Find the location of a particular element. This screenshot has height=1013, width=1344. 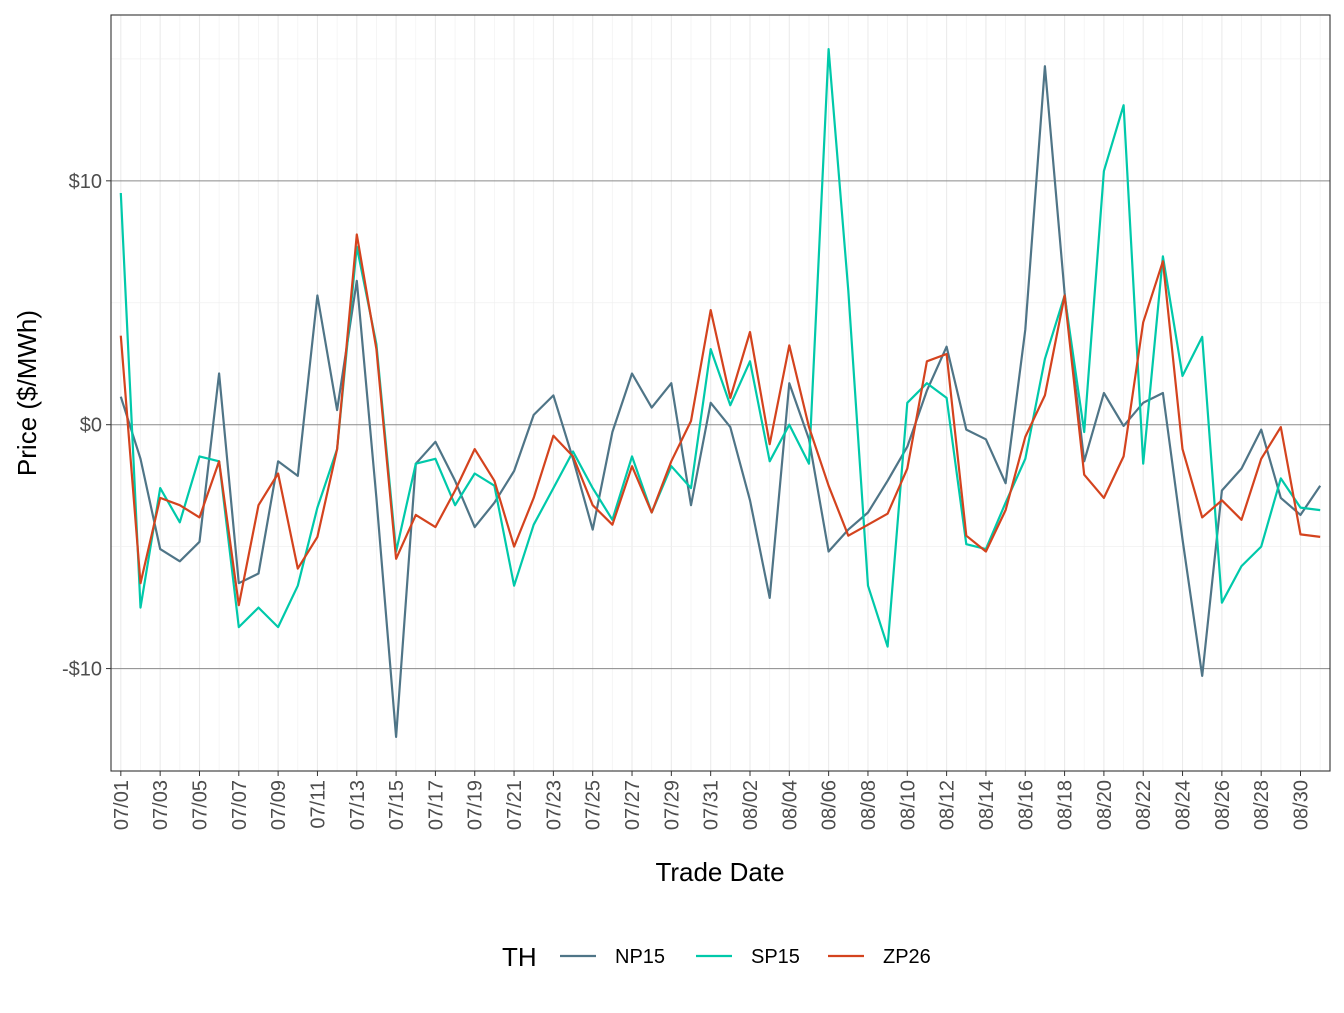

legend-title: TH is located at coordinates (519, 957).